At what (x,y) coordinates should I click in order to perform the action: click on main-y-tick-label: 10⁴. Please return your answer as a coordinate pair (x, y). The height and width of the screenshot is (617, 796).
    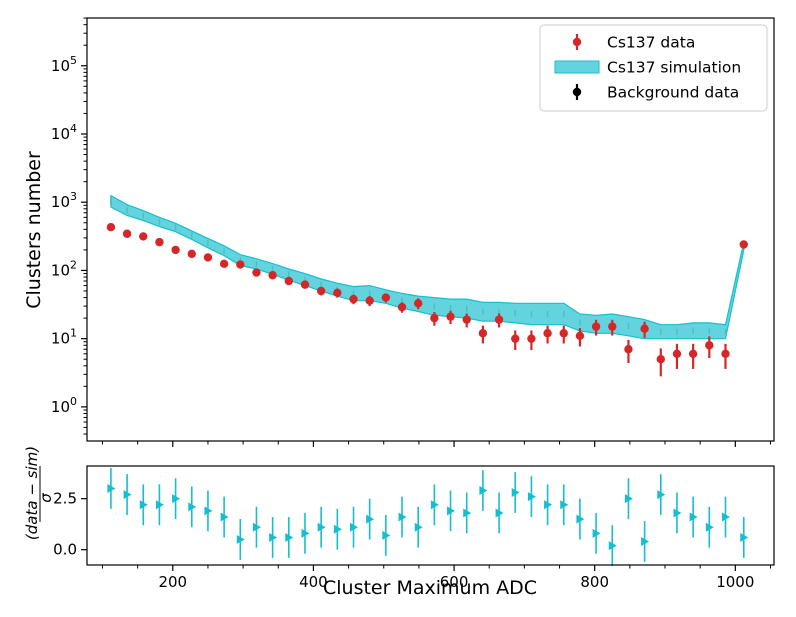
    Looking at the image, I should click on (64, 132).